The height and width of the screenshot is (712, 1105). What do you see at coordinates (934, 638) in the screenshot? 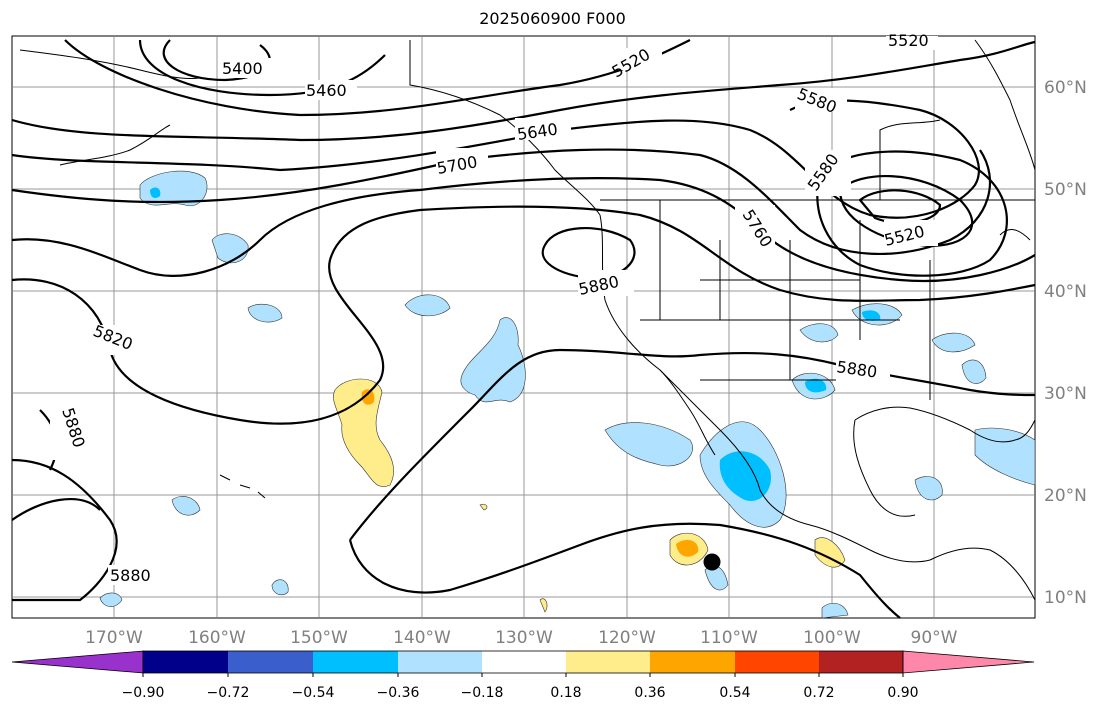
I see `lon-label-90w: 90°W` at bounding box center [934, 638].